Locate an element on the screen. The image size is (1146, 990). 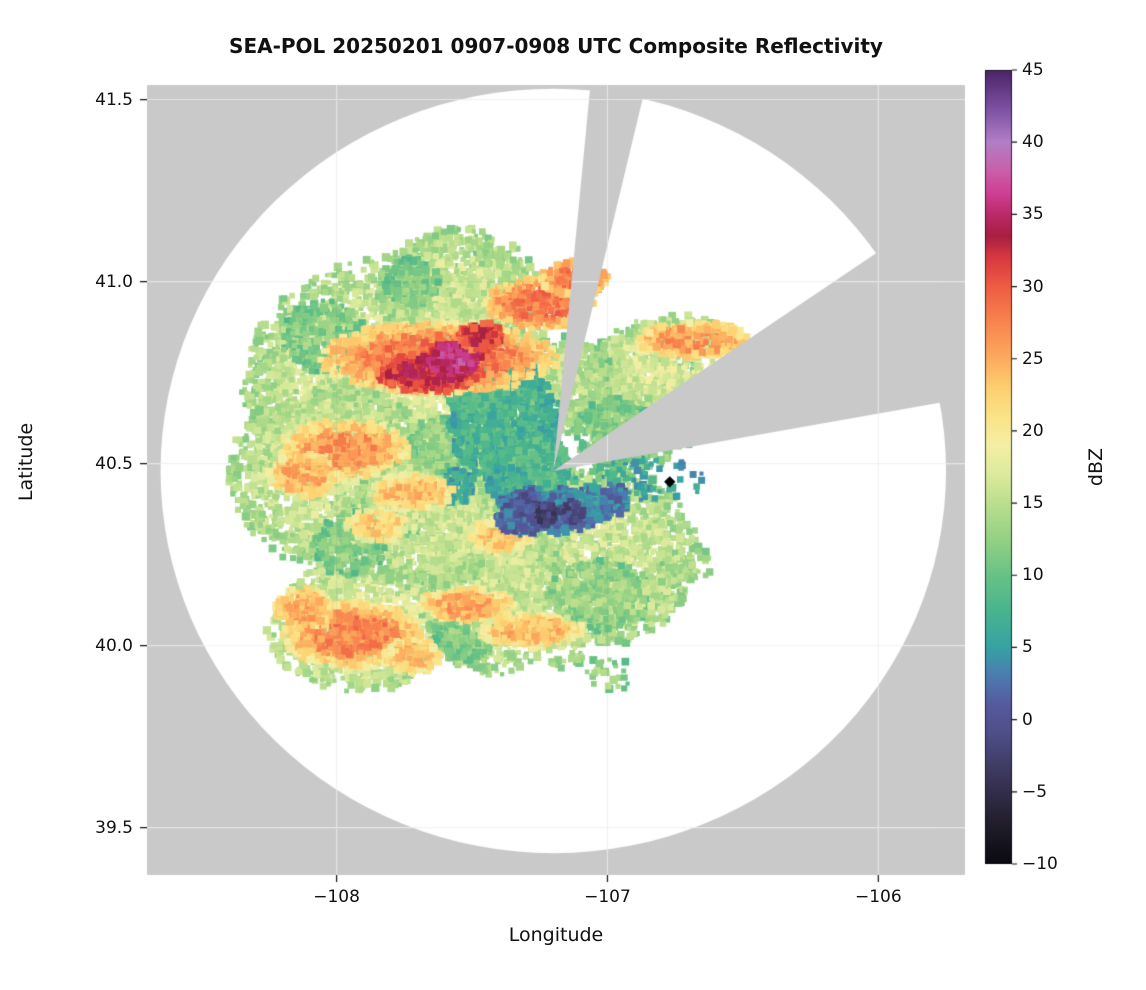
x-axis-label: Longitude is located at coordinates (556, 935).